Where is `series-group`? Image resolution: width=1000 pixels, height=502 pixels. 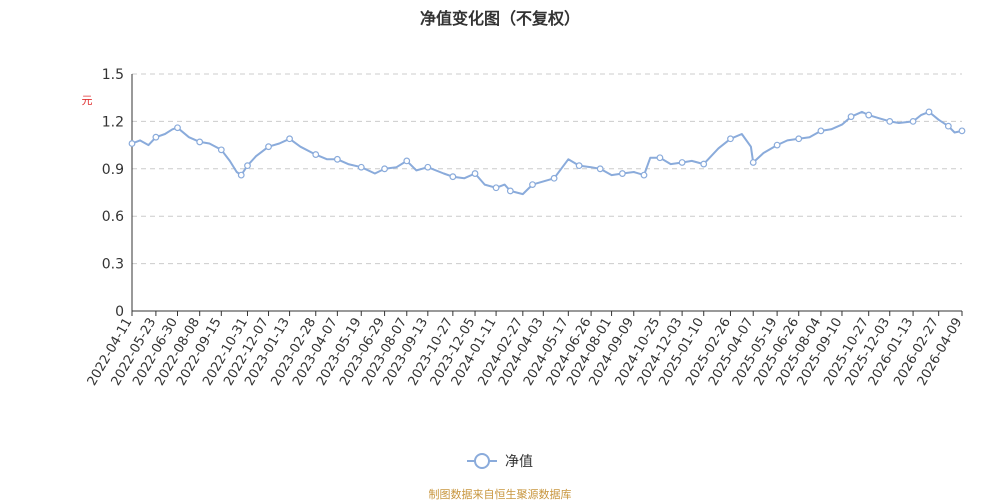
series-group is located at coordinates (547, 152).